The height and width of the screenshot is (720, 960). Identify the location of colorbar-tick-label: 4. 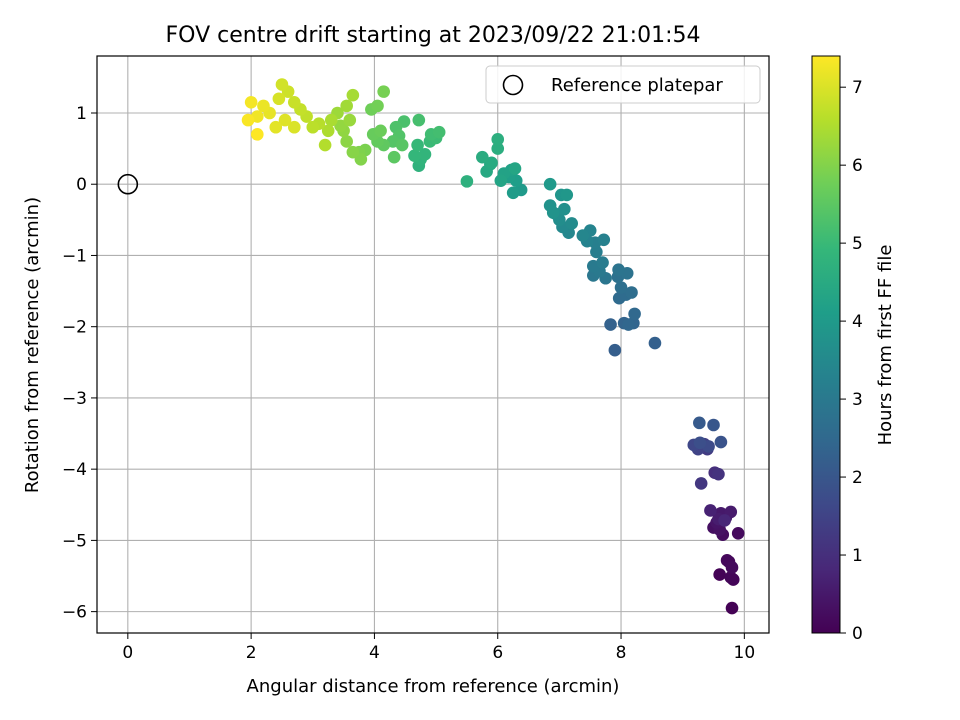
(857, 322).